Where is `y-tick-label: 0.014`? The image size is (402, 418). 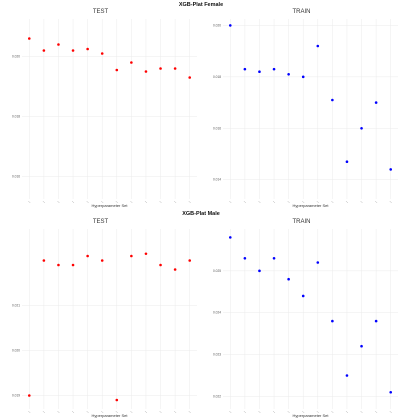 y-tick-label: 0.014 is located at coordinates (217, 180).